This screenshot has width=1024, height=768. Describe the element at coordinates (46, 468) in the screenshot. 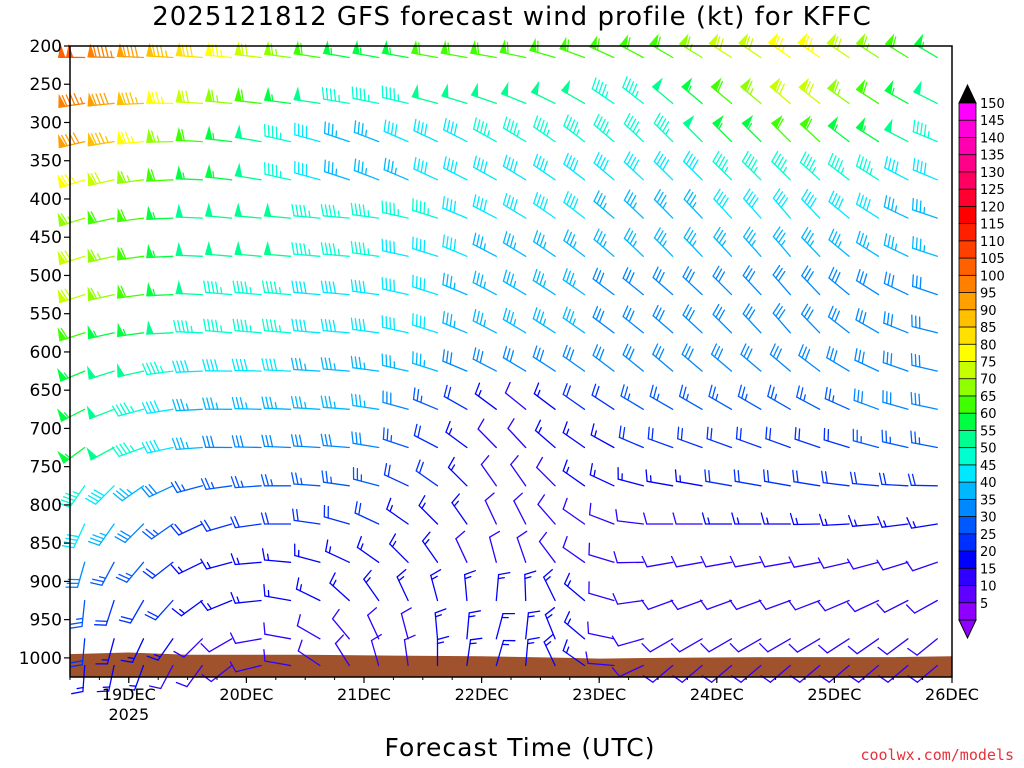

I see `y-tick-label: 750` at that location.